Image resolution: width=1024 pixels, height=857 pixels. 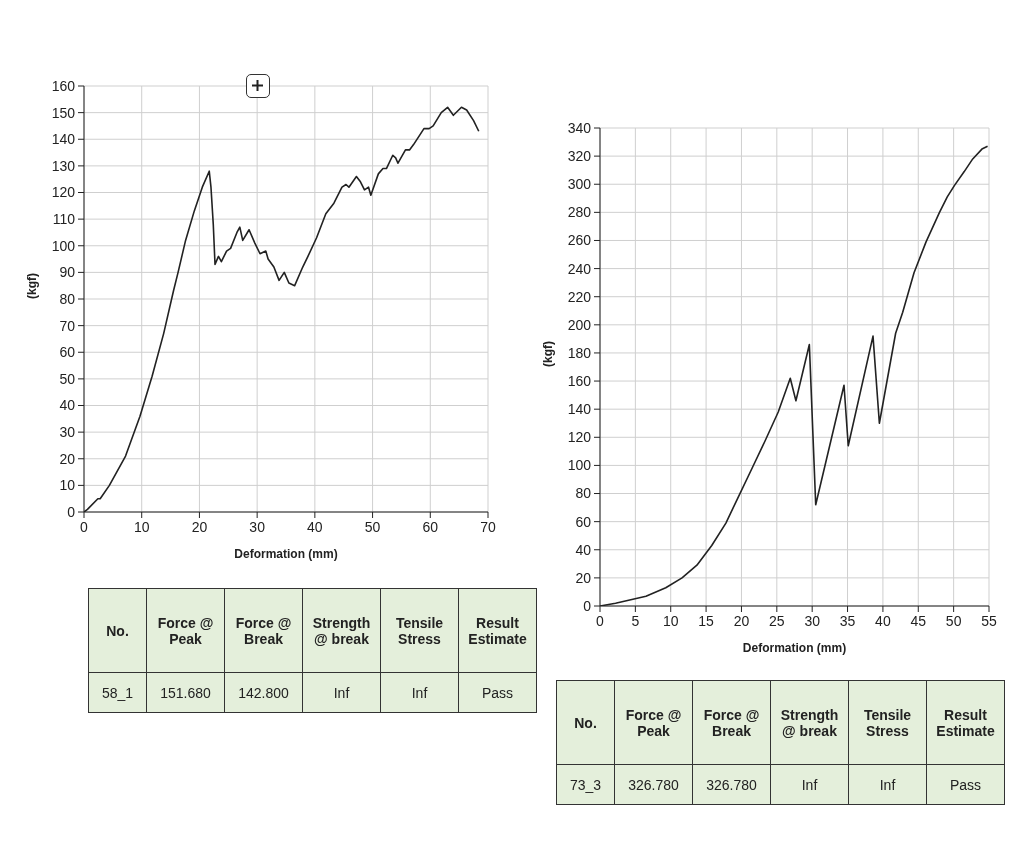 What do you see at coordinates (579, 268) in the screenshot?
I see `y-tick-label: 240` at bounding box center [579, 268].